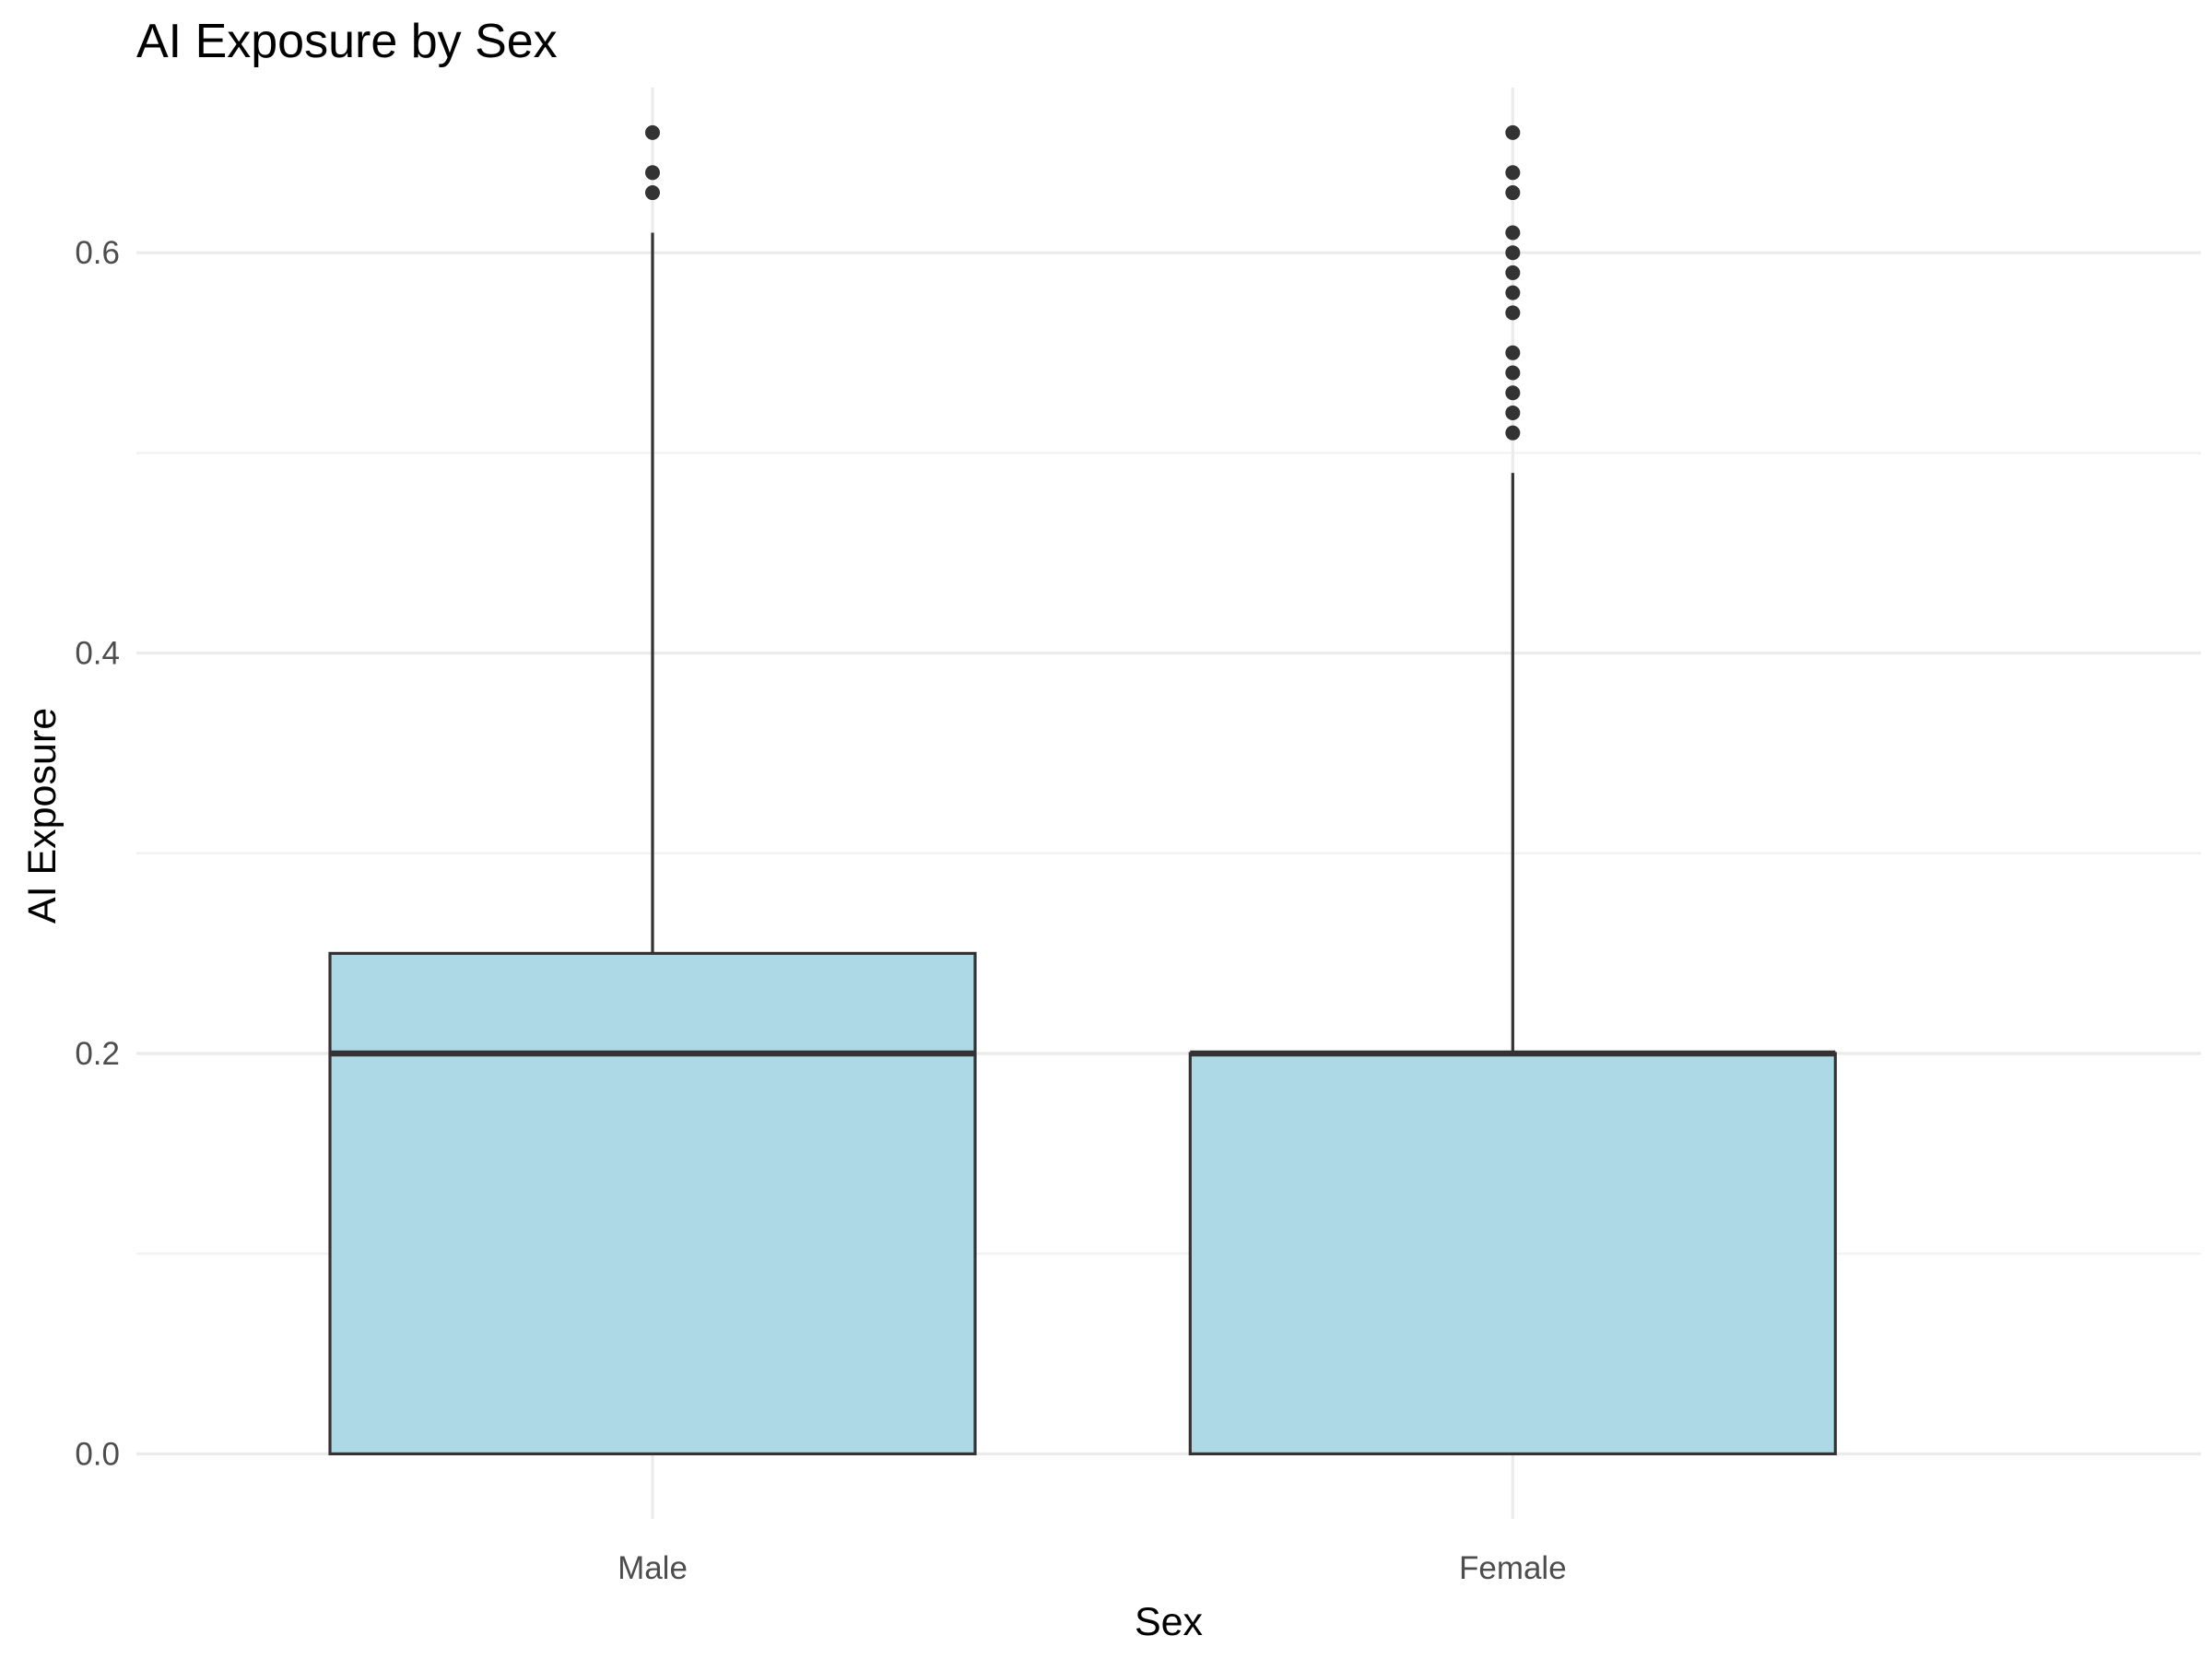 Image resolution: width=2212 pixels, height=1659 pixels. I want to click on y-tick-label: 0.6, so click(97, 253).